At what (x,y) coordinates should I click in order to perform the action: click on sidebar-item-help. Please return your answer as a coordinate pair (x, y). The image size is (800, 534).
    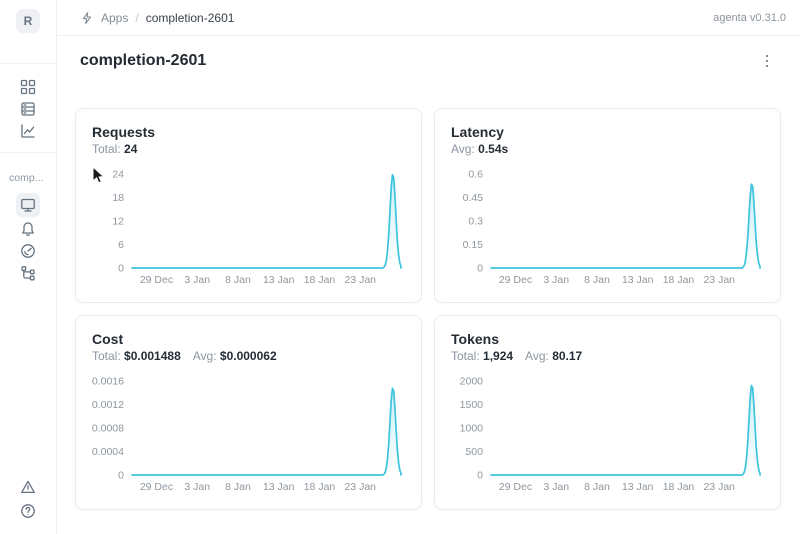
    Looking at the image, I should click on (28, 511).